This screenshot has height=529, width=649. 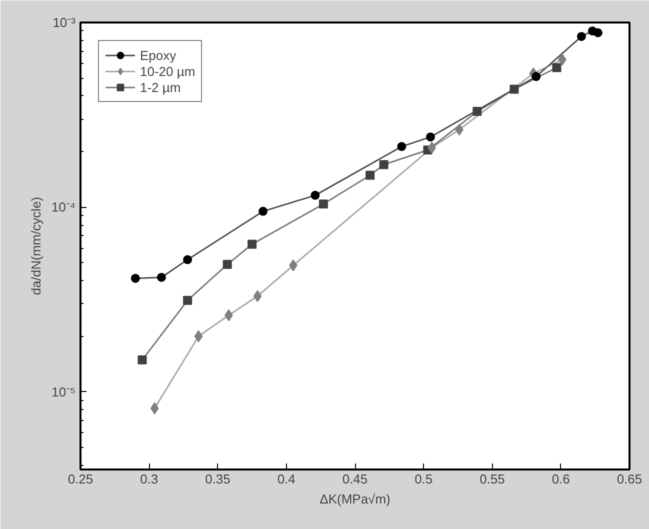 I want to click on x-tick-label: 0.5, so click(x=423, y=479).